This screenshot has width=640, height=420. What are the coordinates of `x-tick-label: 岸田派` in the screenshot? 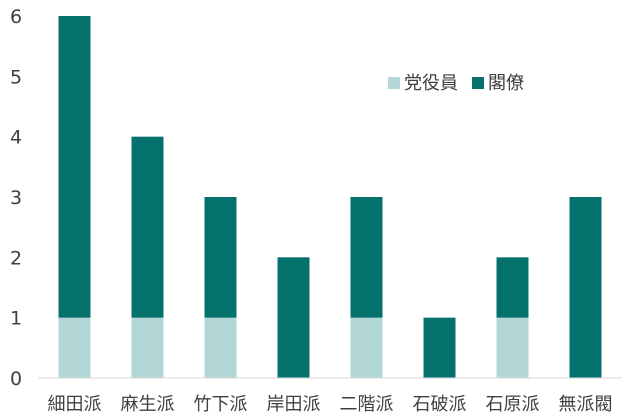 It's located at (294, 404).